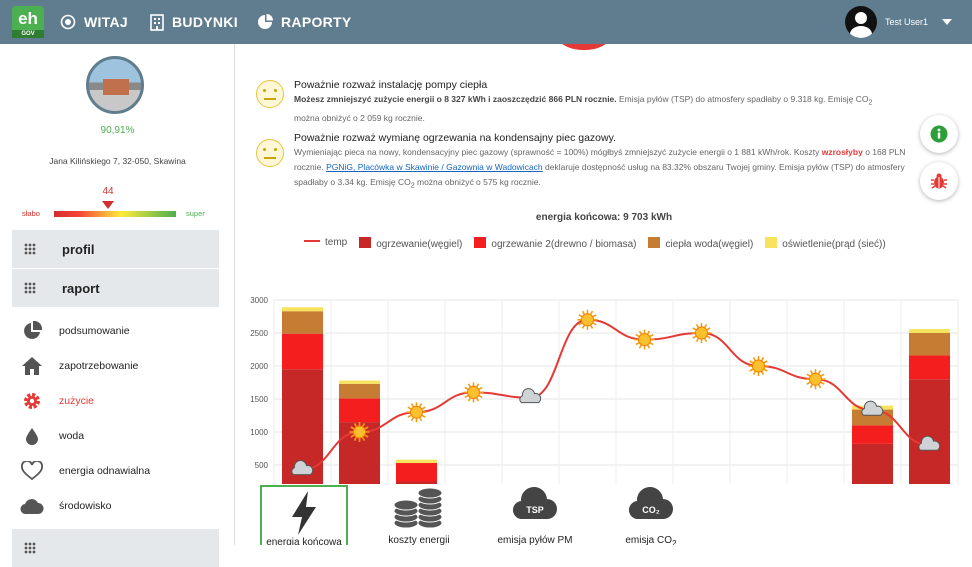 The height and width of the screenshot is (567, 972). I want to click on pie-chart-icon, so click(265, 21).